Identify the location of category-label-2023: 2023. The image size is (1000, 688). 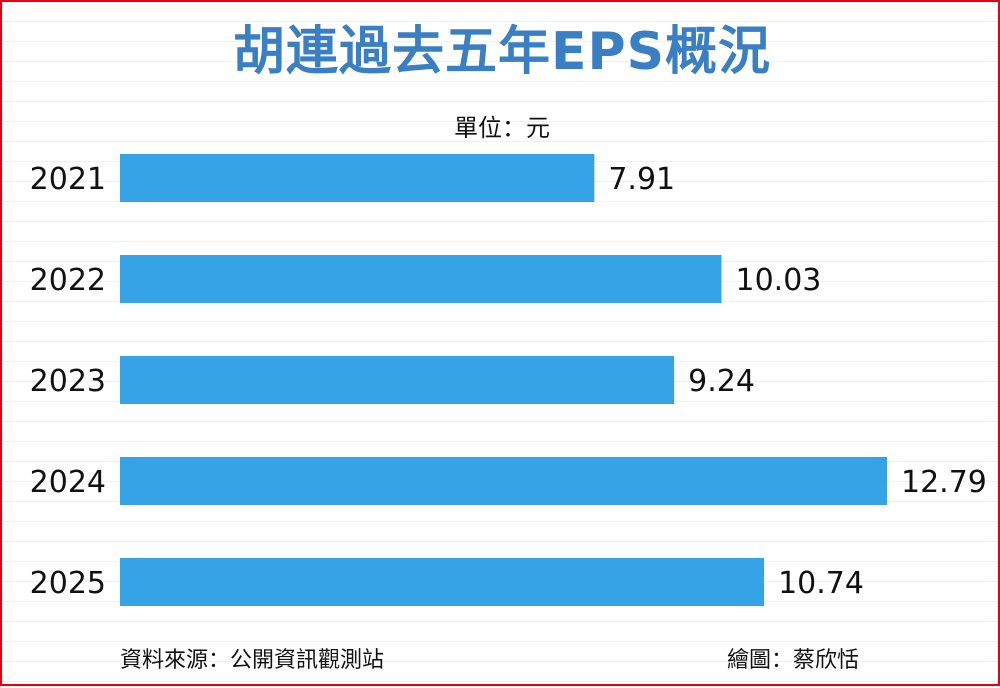
(68, 381).